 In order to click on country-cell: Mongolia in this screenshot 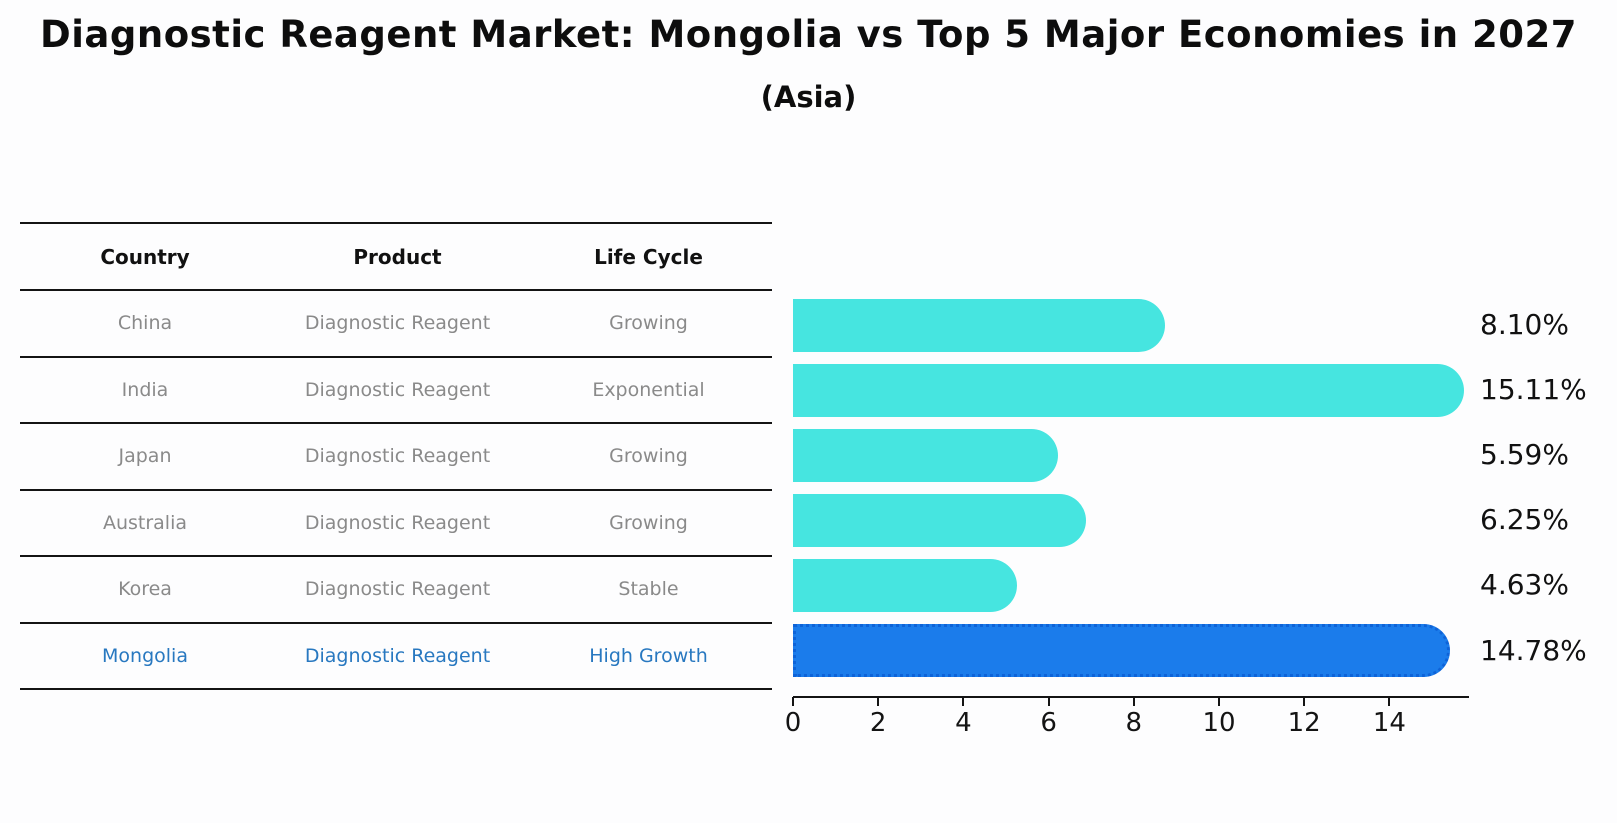, I will do `click(145, 655)`.